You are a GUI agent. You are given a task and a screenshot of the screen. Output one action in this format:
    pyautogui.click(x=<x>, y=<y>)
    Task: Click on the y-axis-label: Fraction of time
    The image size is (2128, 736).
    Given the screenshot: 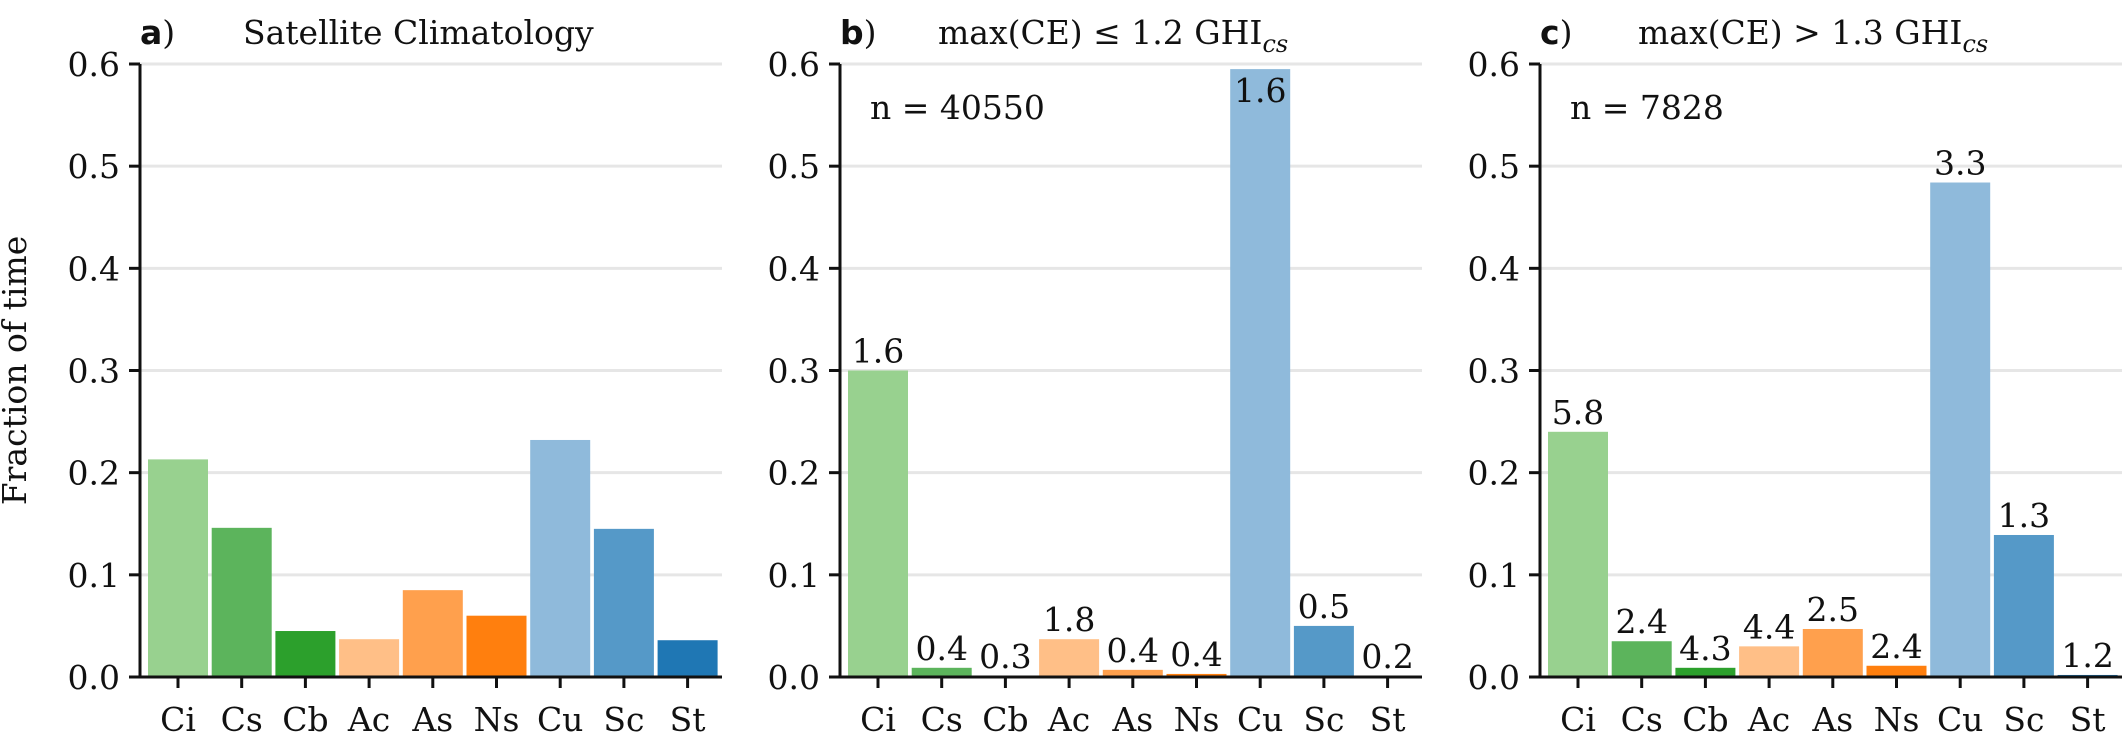 What is the action you would take?
    pyautogui.click(x=17, y=370)
    